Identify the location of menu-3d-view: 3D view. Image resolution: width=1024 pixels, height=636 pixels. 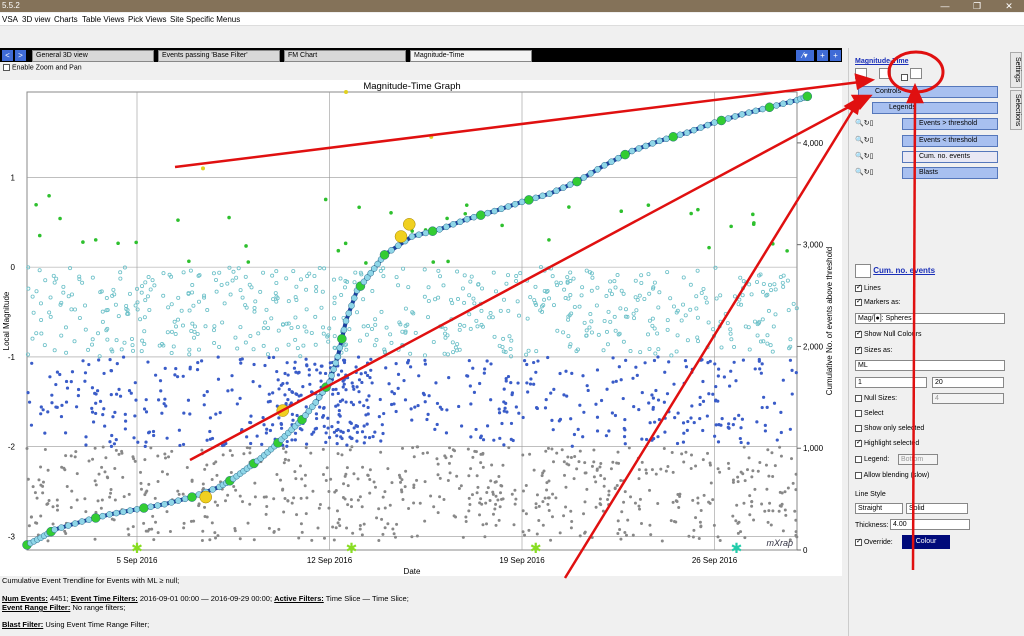
(36, 19).